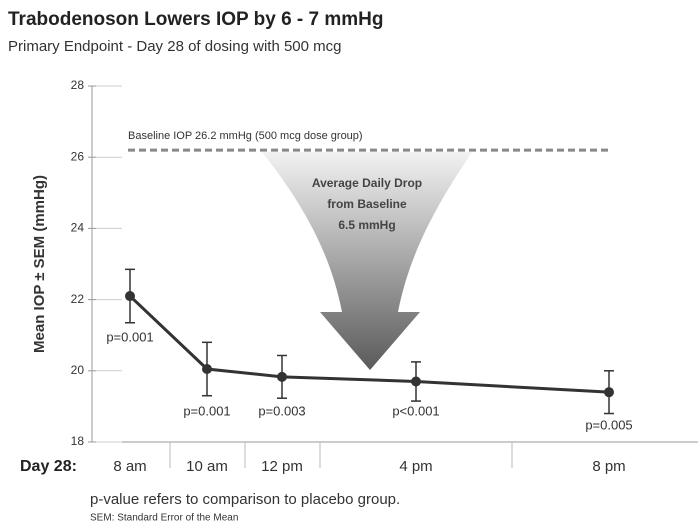 This screenshot has height=530, width=698. Describe the element at coordinates (78, 85) in the screenshot. I see `y-tick-label: 28` at that location.